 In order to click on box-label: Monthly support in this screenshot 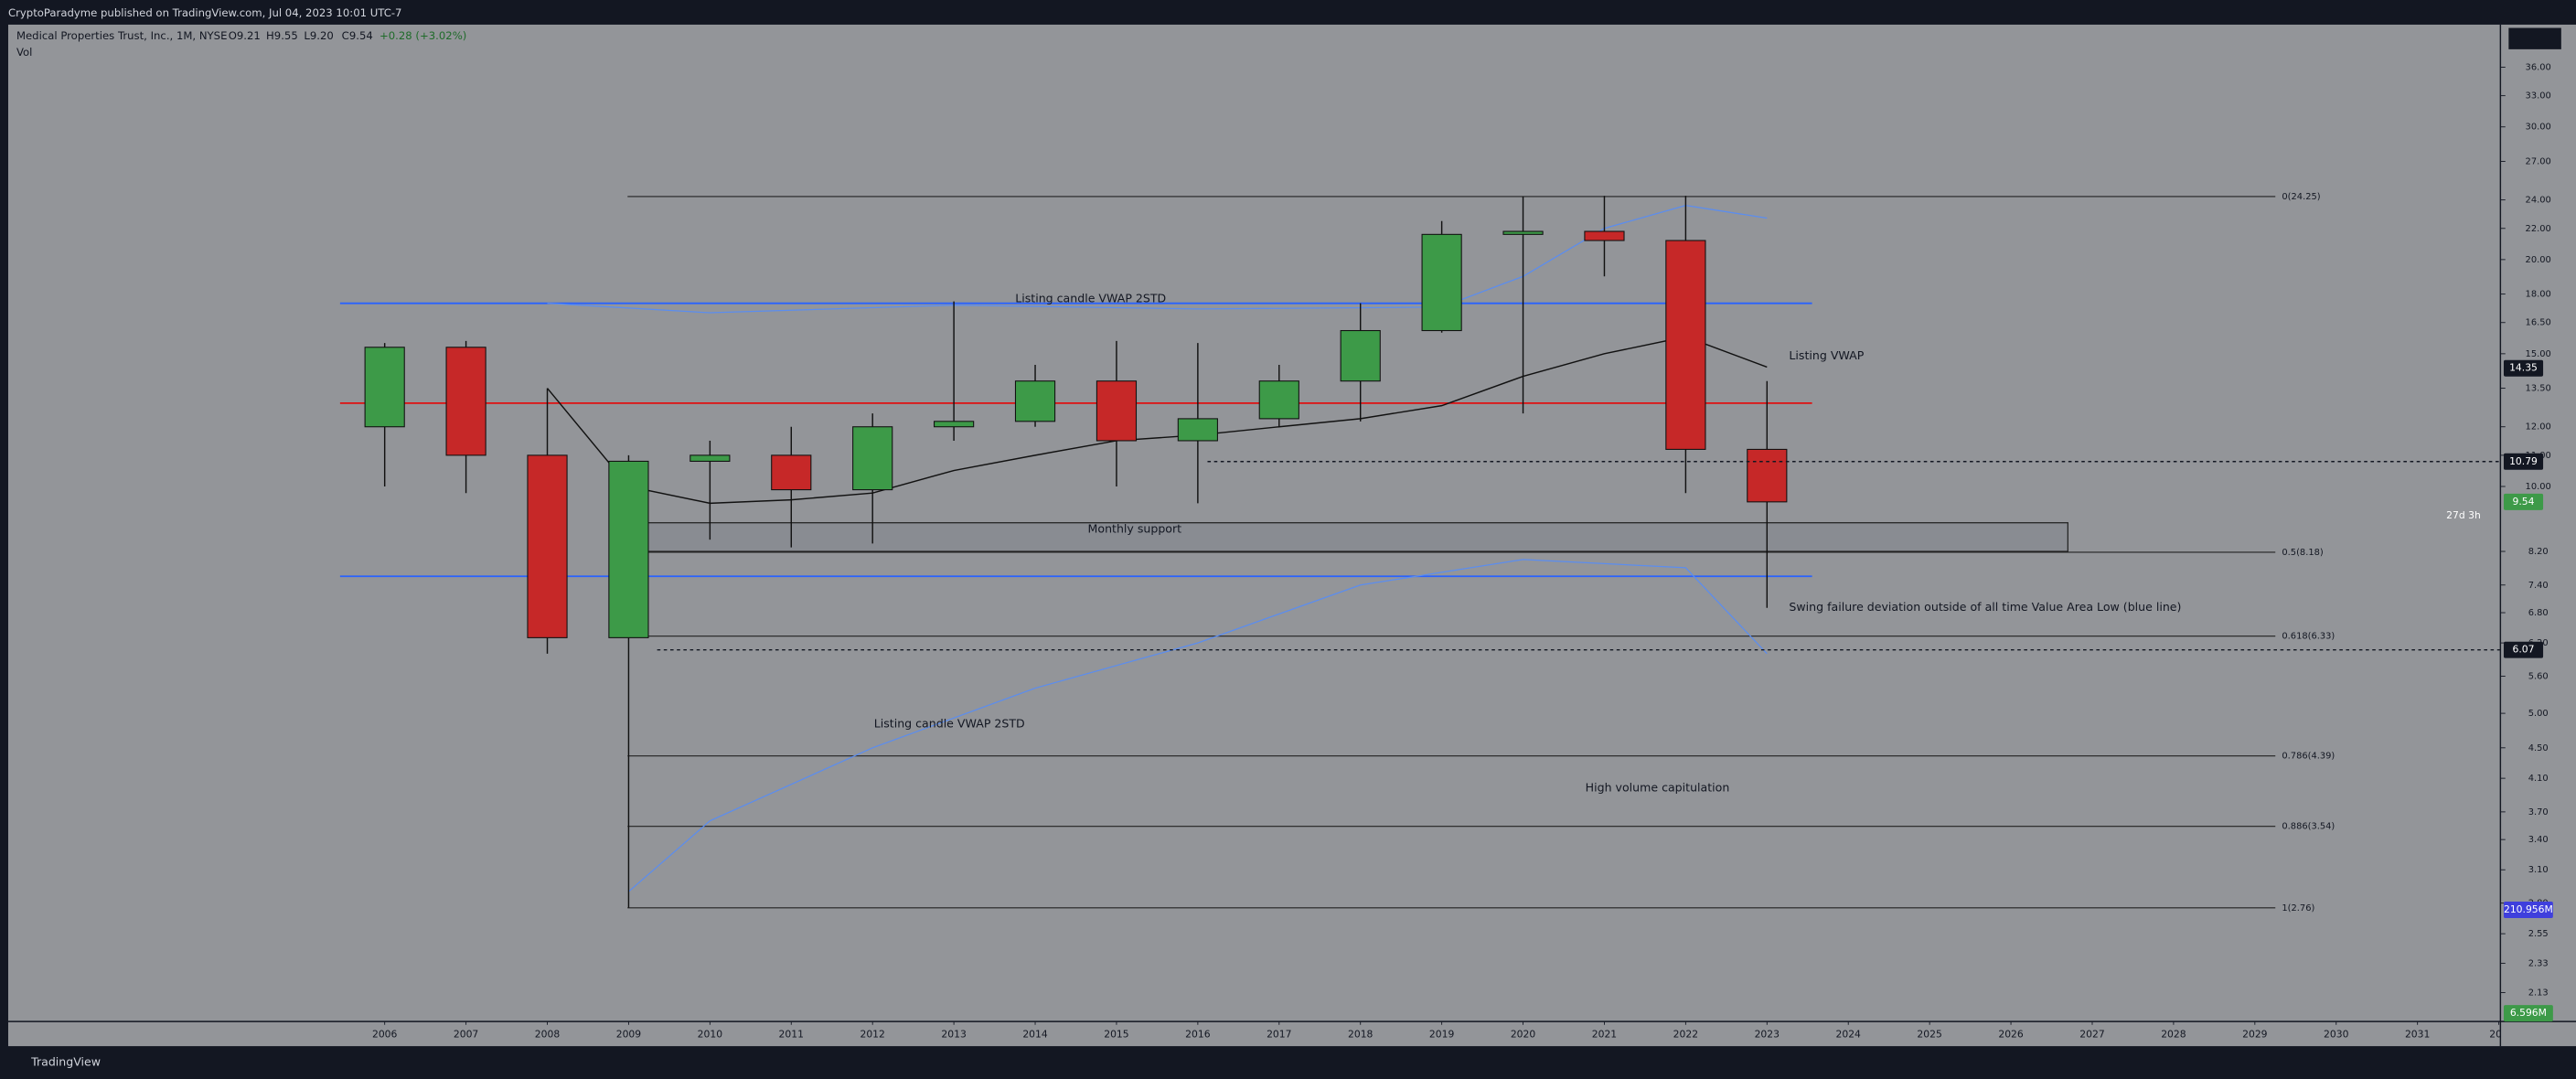, I will do `click(1135, 528)`.